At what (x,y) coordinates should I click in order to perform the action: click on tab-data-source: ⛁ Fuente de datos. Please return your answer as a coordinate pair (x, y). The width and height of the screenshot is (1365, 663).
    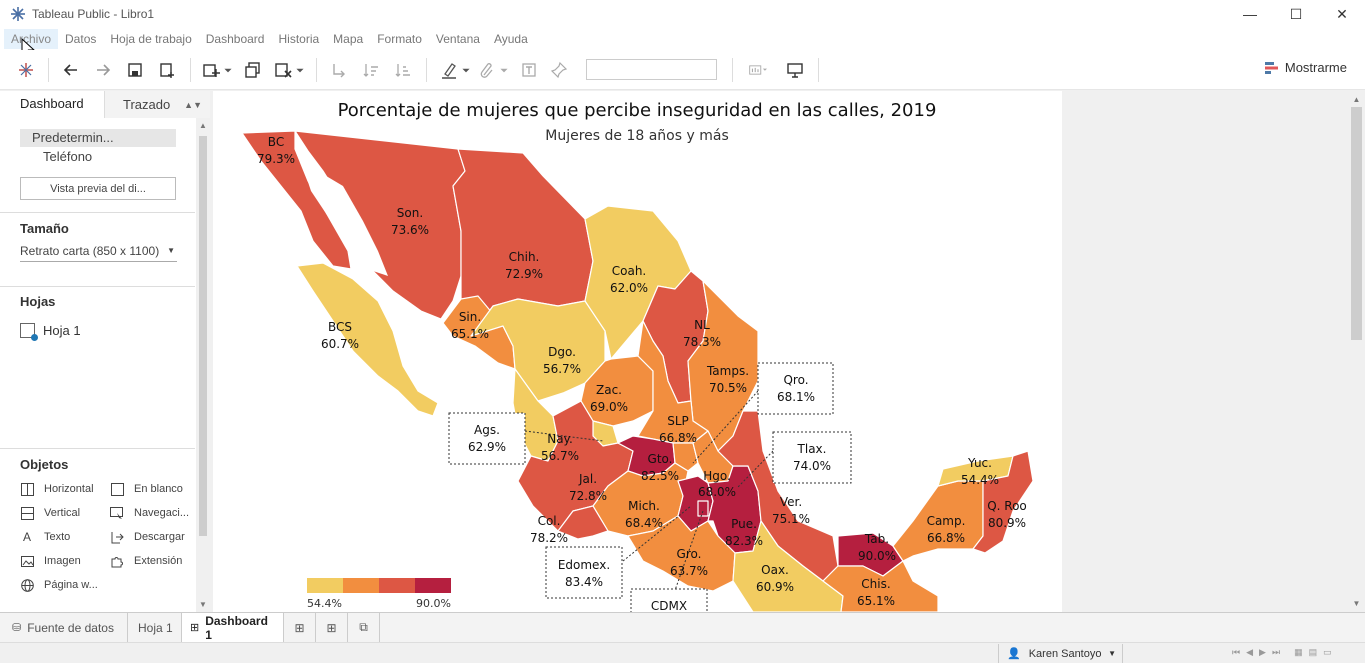
    Looking at the image, I should click on (64, 627).